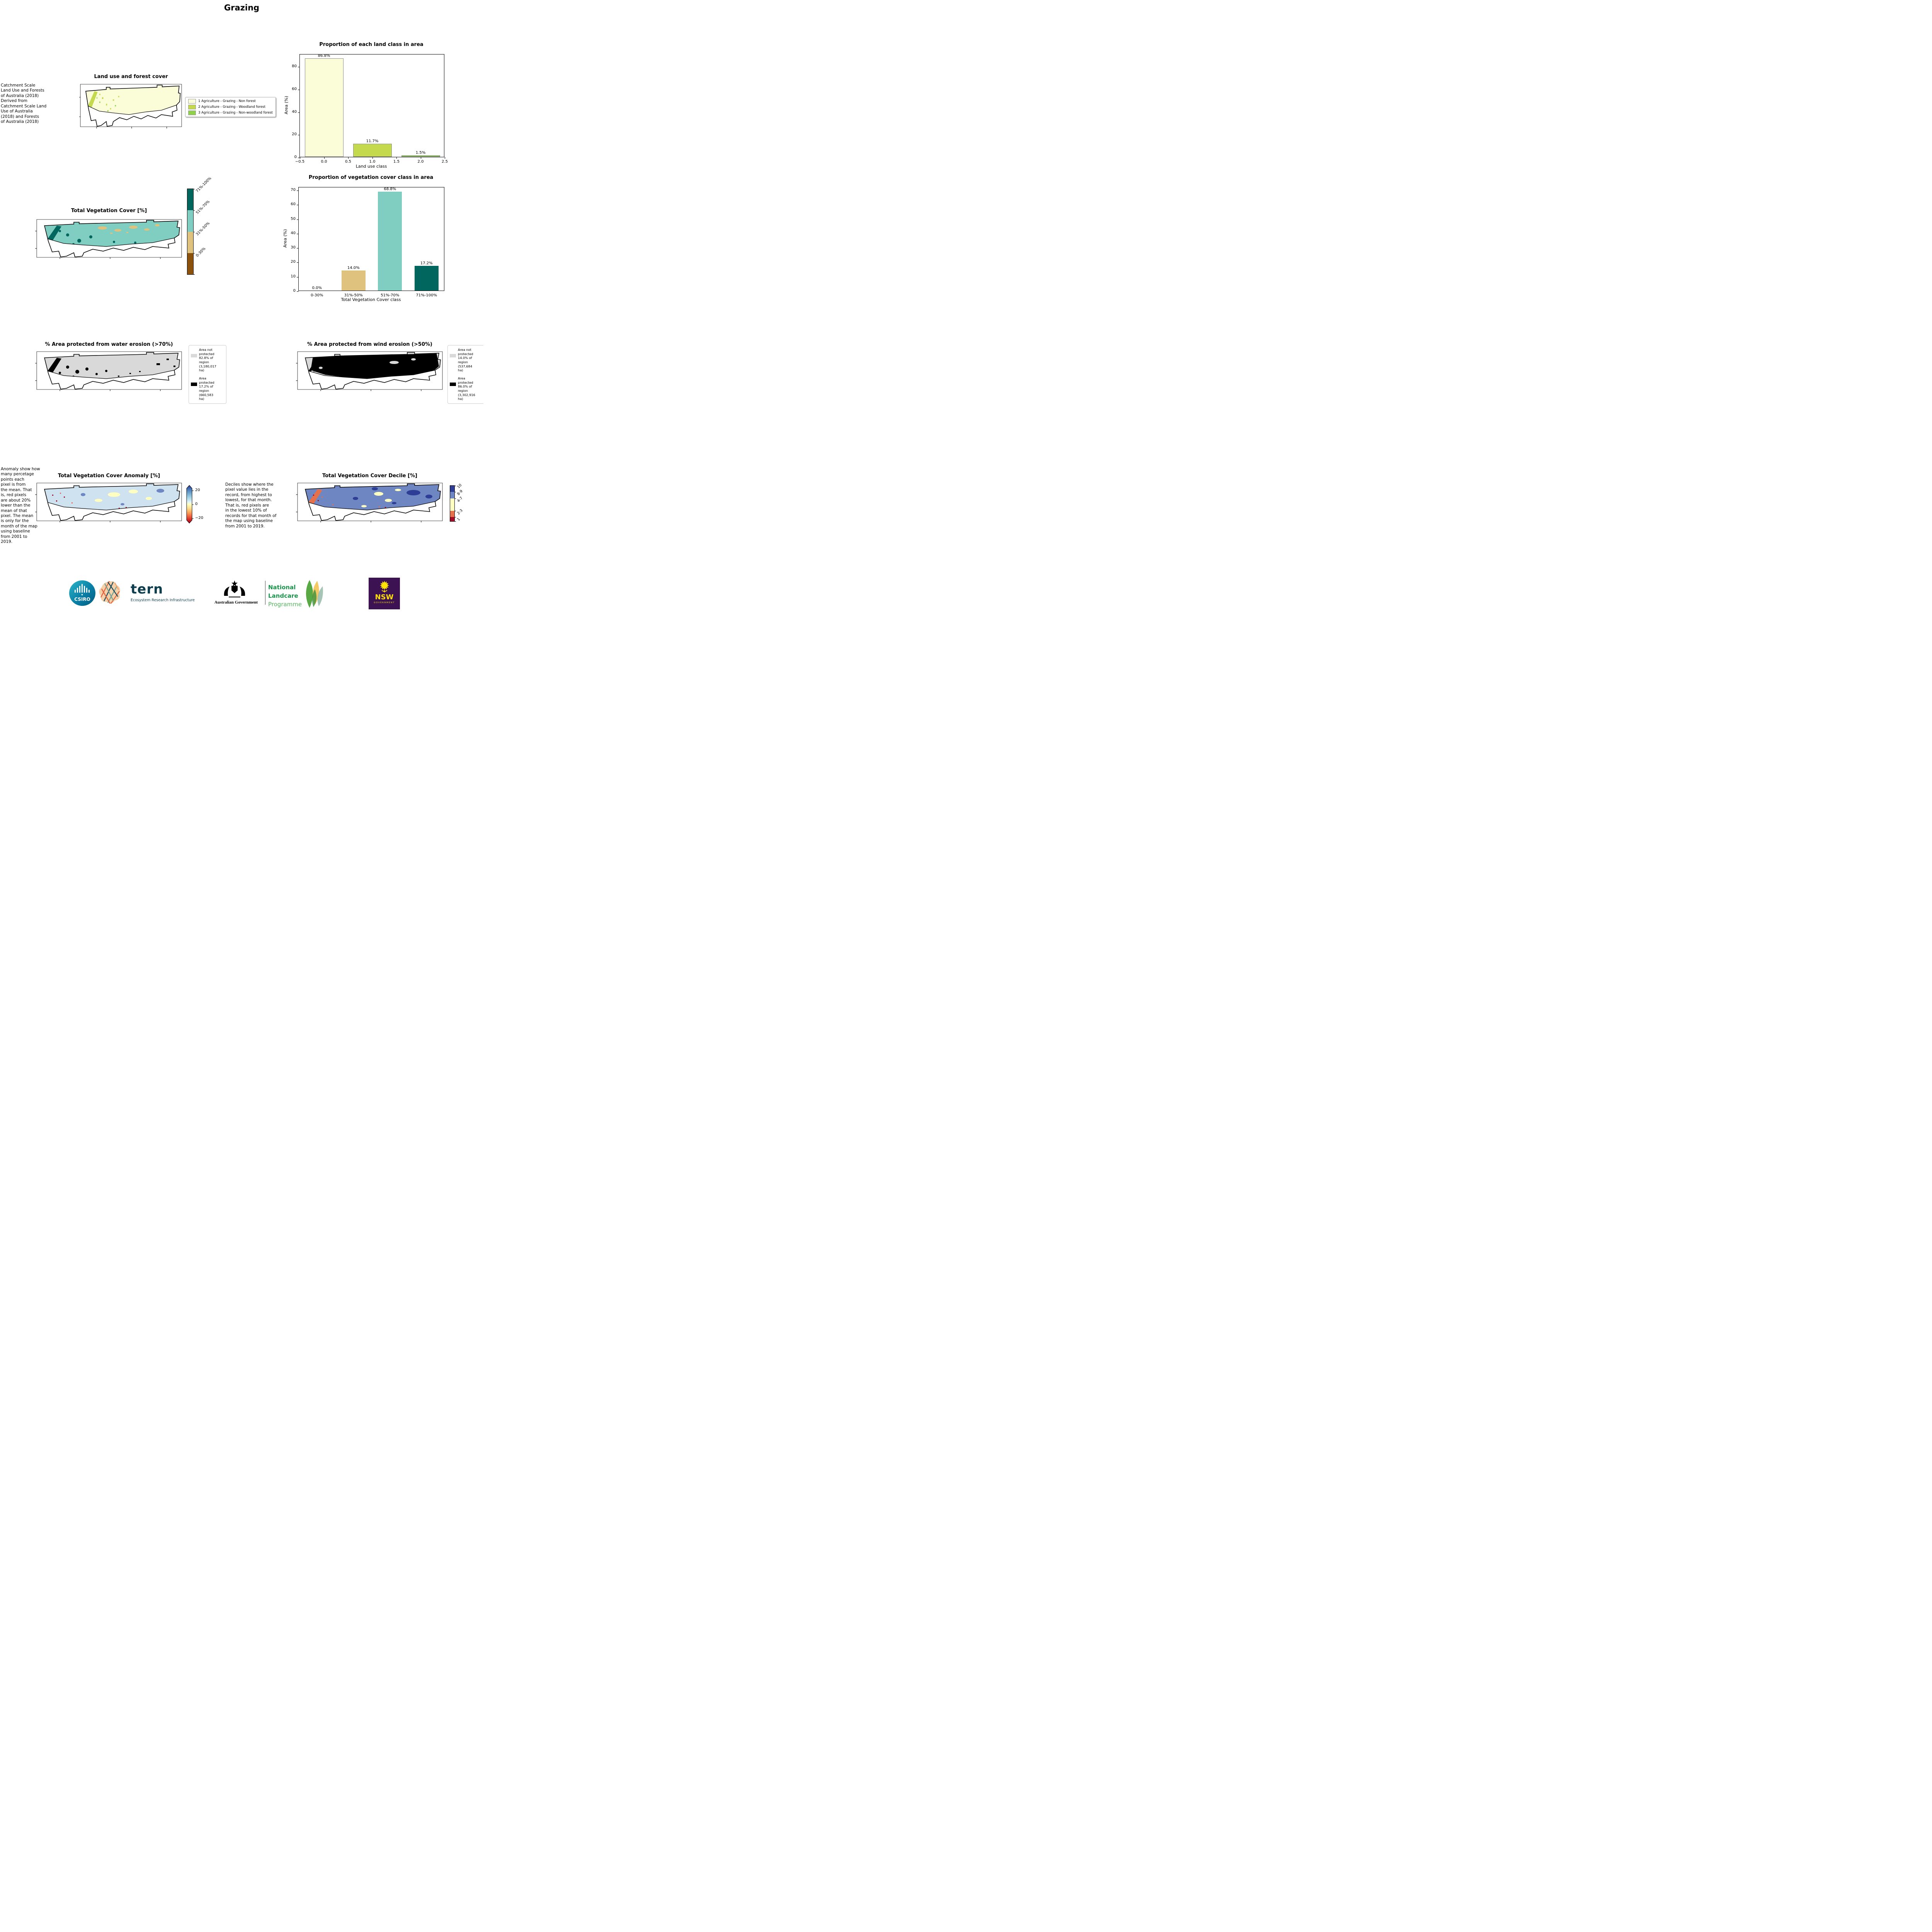 This screenshot has width=1932, height=1932. I want to click on waratah-icon, so click(384, 586).